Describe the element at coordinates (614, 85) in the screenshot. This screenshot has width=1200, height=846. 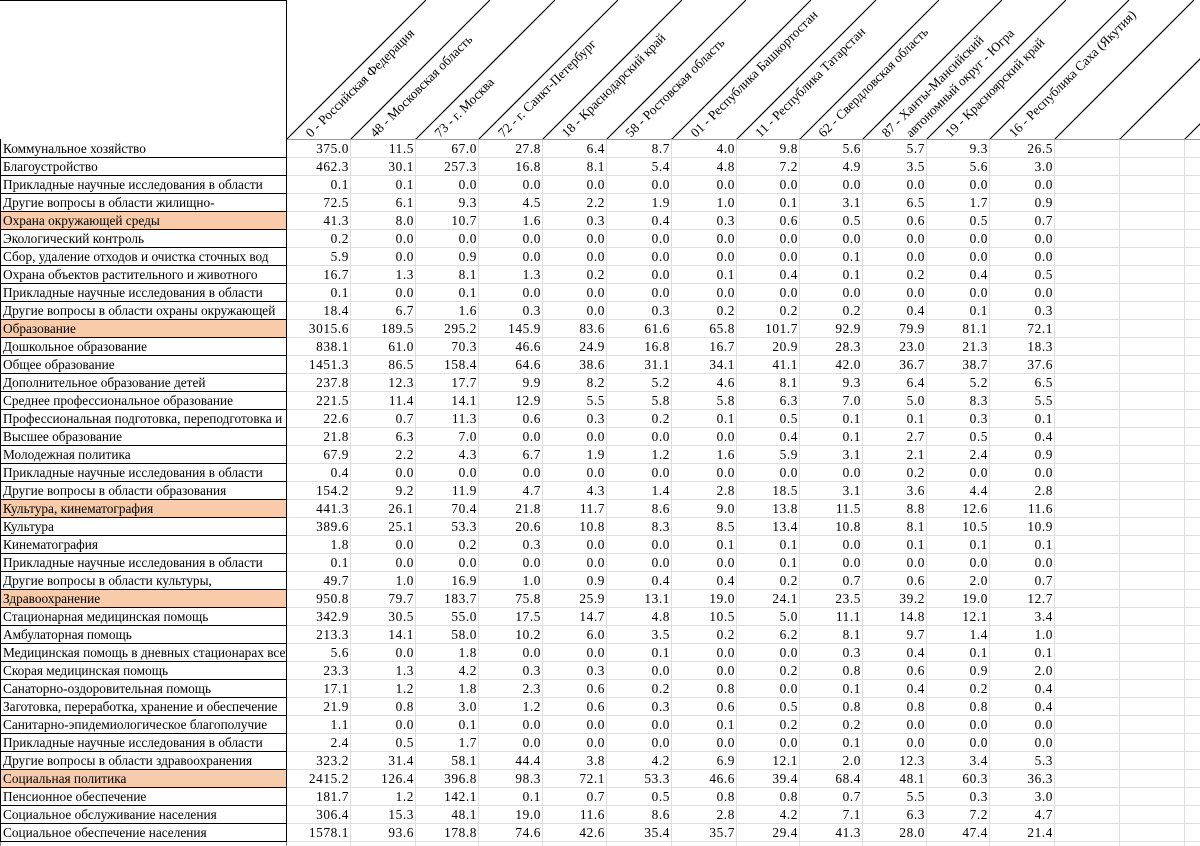
I see `svg-text: 18 - Краснодарский край` at that location.